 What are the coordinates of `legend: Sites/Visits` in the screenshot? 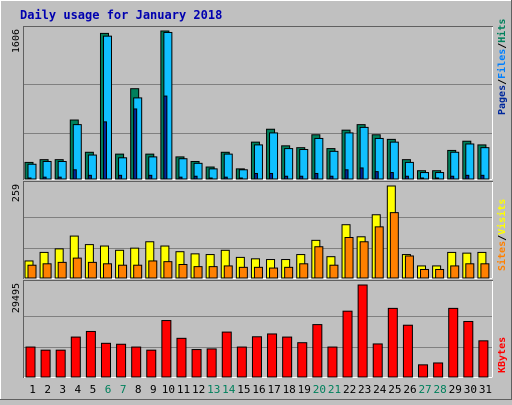 It's located at (502, 235).